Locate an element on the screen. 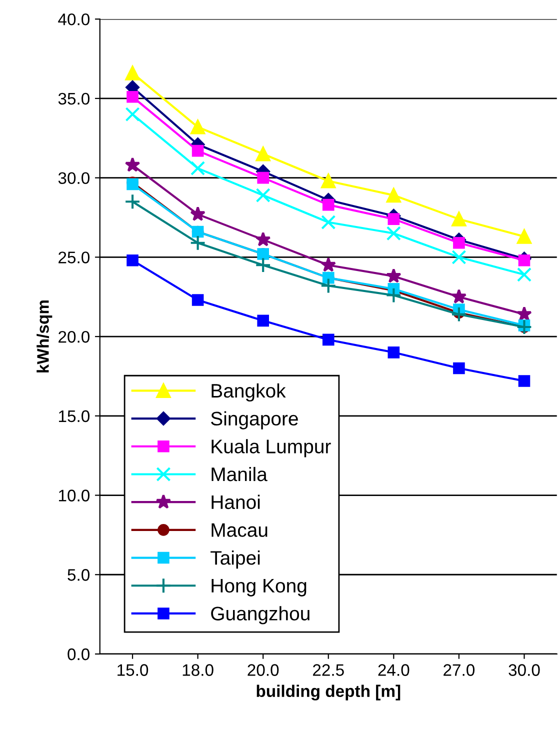 Image resolution: width=558 pixels, height=734 pixels. legend-label: Taipei is located at coordinates (235, 559).